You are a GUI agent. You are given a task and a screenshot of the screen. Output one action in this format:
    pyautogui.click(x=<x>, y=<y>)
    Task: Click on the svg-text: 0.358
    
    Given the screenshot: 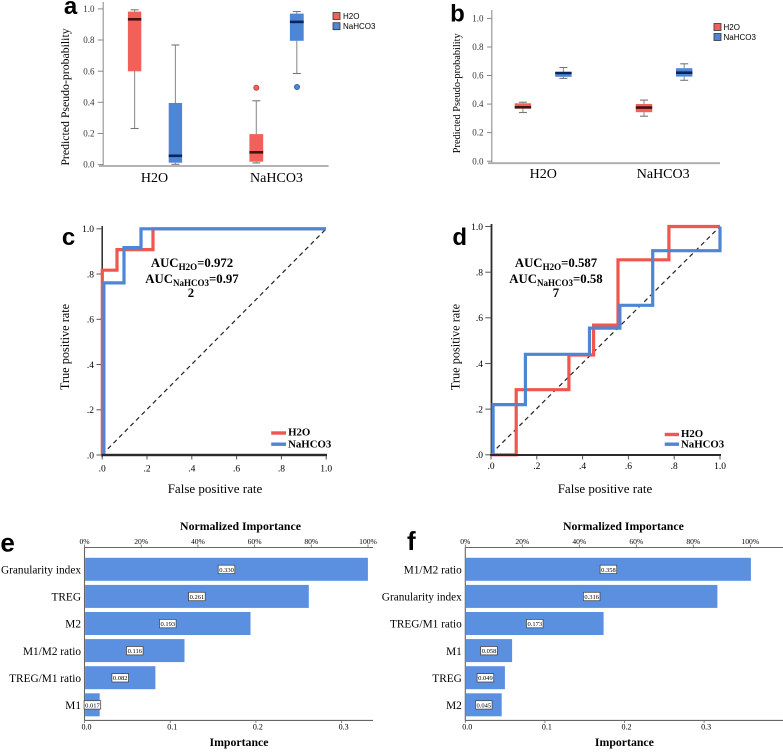 What is the action you would take?
    pyautogui.click(x=608, y=570)
    